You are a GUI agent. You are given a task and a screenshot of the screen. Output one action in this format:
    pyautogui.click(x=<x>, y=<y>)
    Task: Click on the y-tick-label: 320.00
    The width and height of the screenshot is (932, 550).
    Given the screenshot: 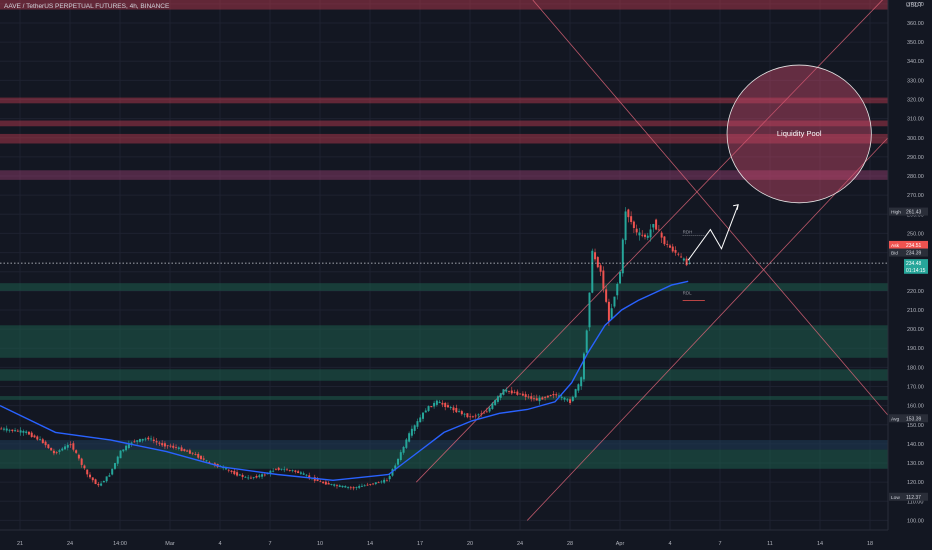 What is the action you would take?
    pyautogui.click(x=915, y=100)
    